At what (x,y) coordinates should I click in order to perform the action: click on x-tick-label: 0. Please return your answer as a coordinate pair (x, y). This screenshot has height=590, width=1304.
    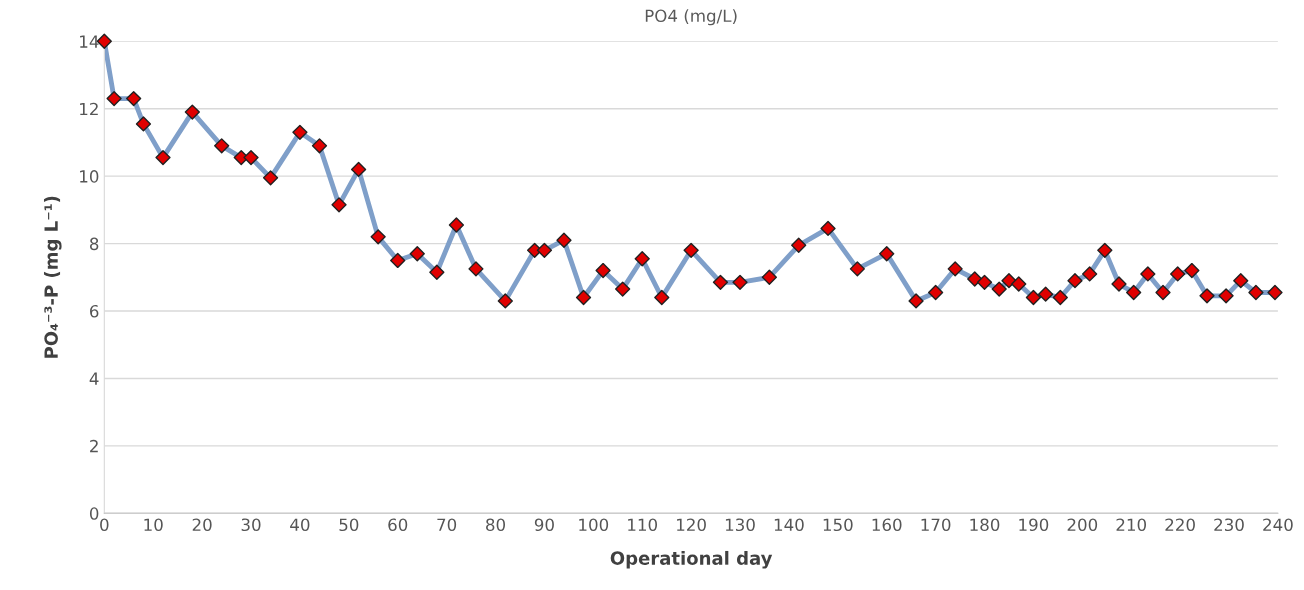
    Looking at the image, I should click on (104, 525).